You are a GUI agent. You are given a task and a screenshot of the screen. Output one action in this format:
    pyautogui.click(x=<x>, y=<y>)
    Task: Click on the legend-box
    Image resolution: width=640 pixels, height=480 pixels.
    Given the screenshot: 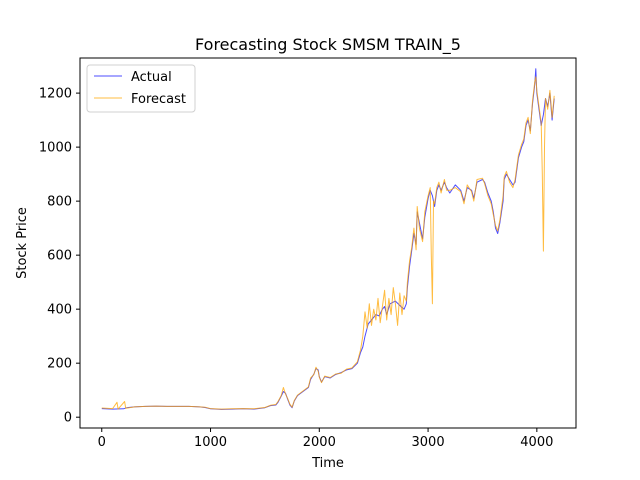 What is the action you would take?
    pyautogui.click(x=141, y=88)
    